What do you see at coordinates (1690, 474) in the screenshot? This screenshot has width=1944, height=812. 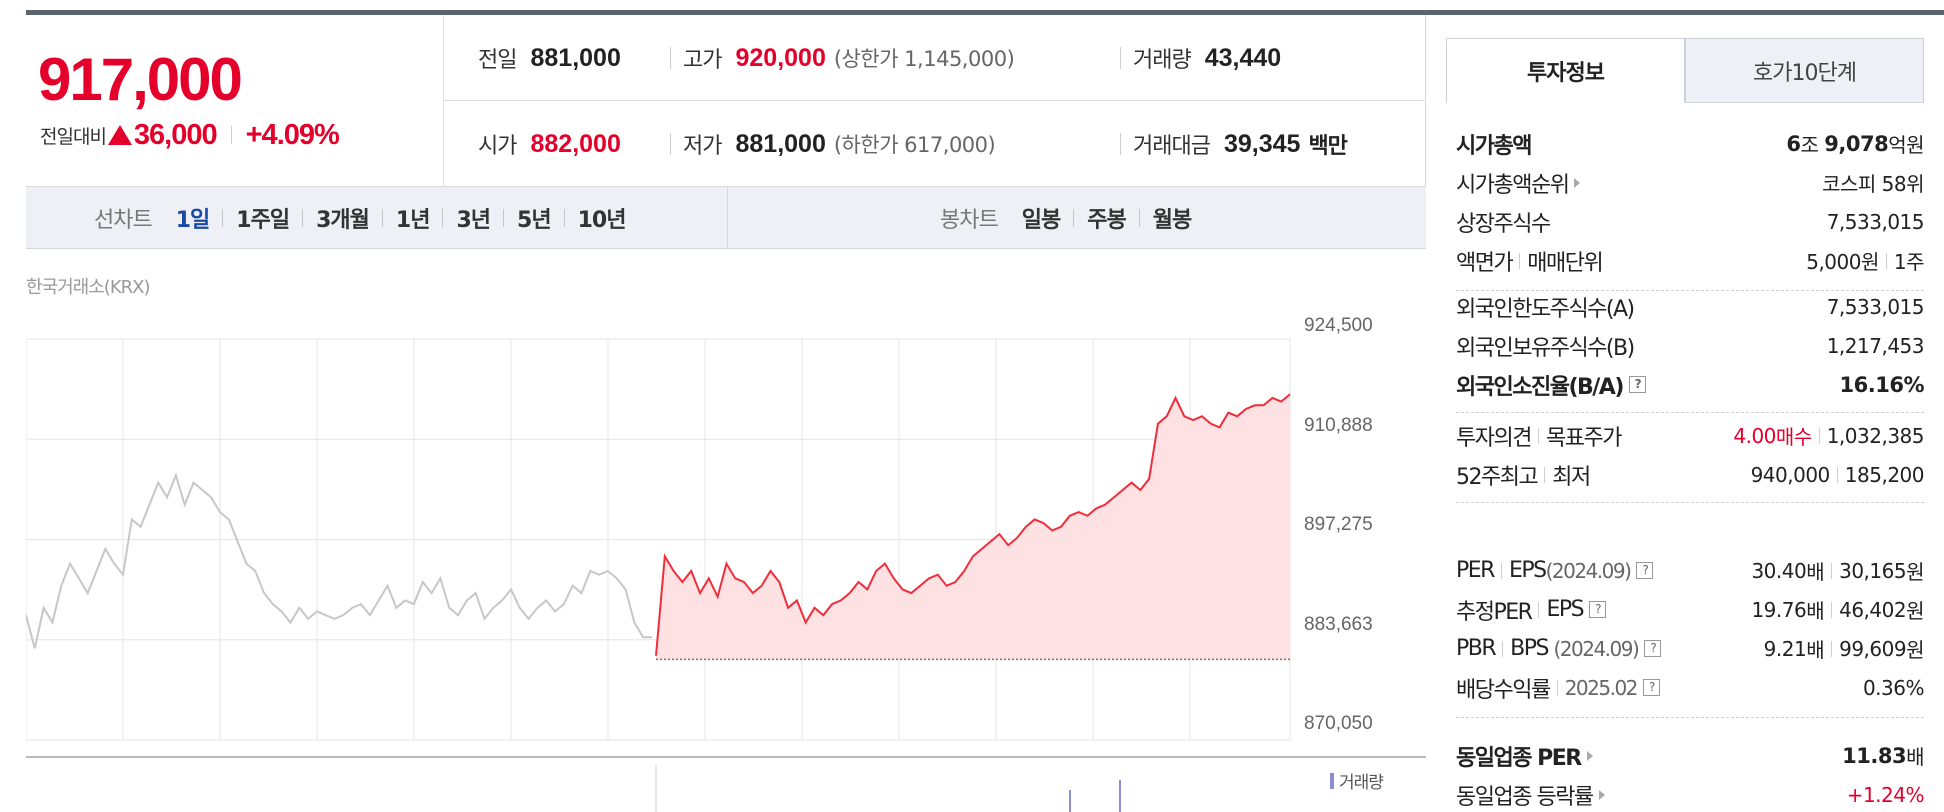 I see `row-52week: 52주최고 최저 940,000 185,200` at bounding box center [1690, 474].